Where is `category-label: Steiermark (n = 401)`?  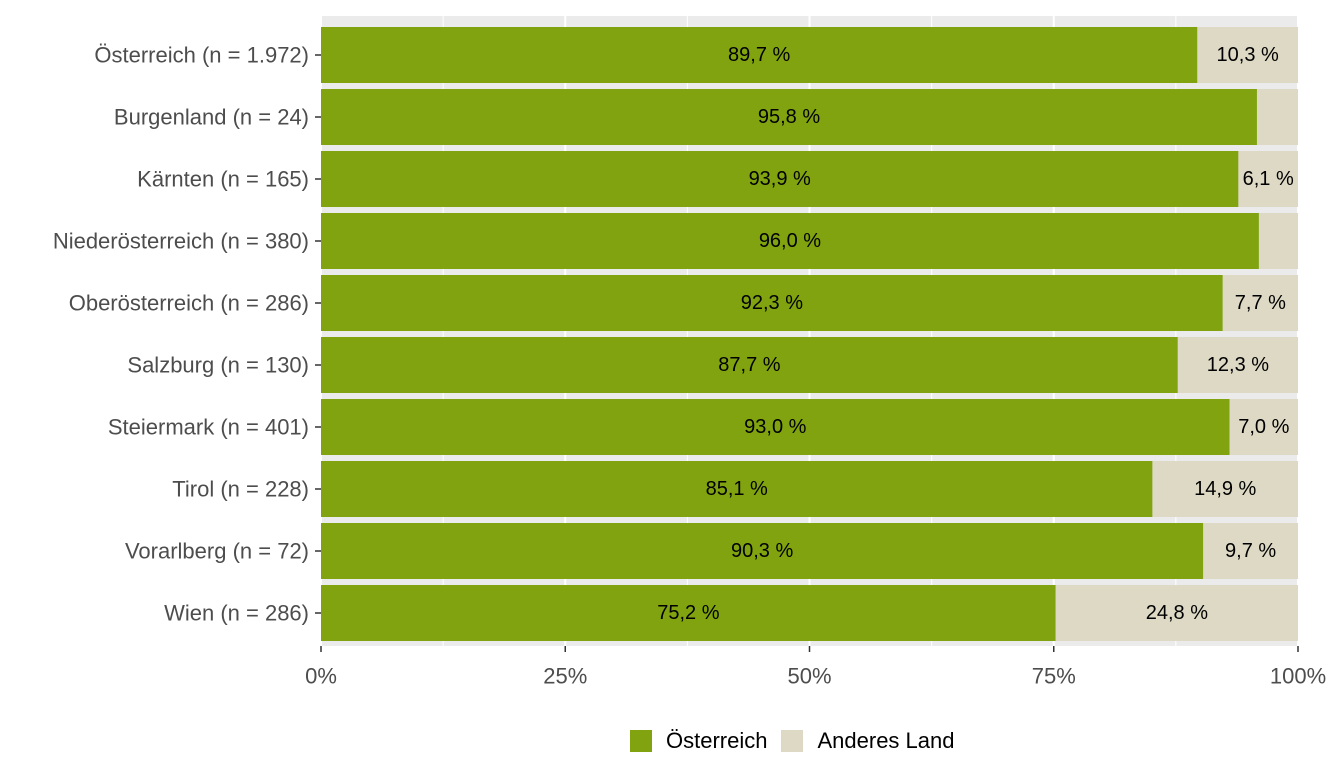
category-label: Steiermark (n = 401) is located at coordinates (208, 427).